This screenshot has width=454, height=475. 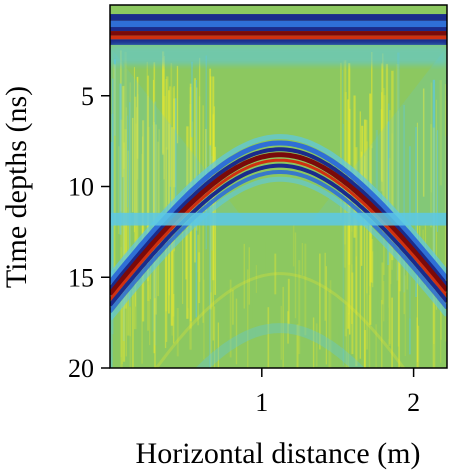 I want to click on y-tick-label: 5, so click(x=87, y=96).